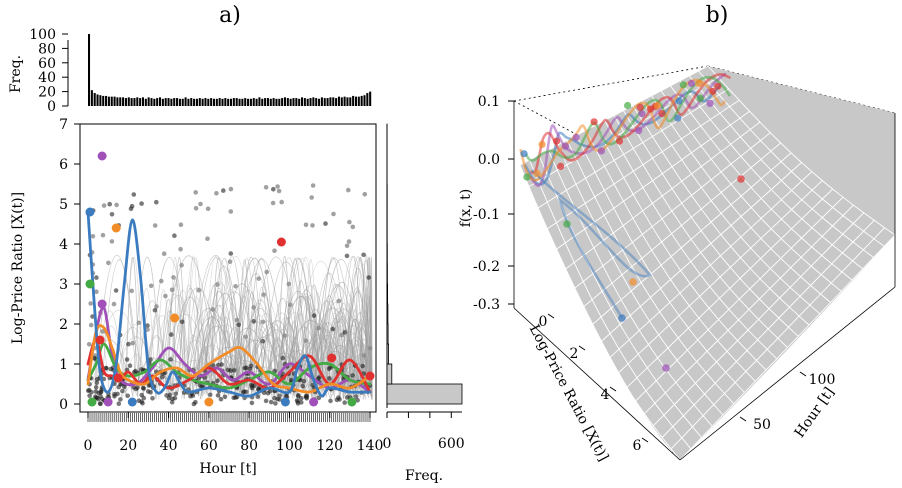  I want to click on top-hist-tick-label: 100, so click(42, 35).